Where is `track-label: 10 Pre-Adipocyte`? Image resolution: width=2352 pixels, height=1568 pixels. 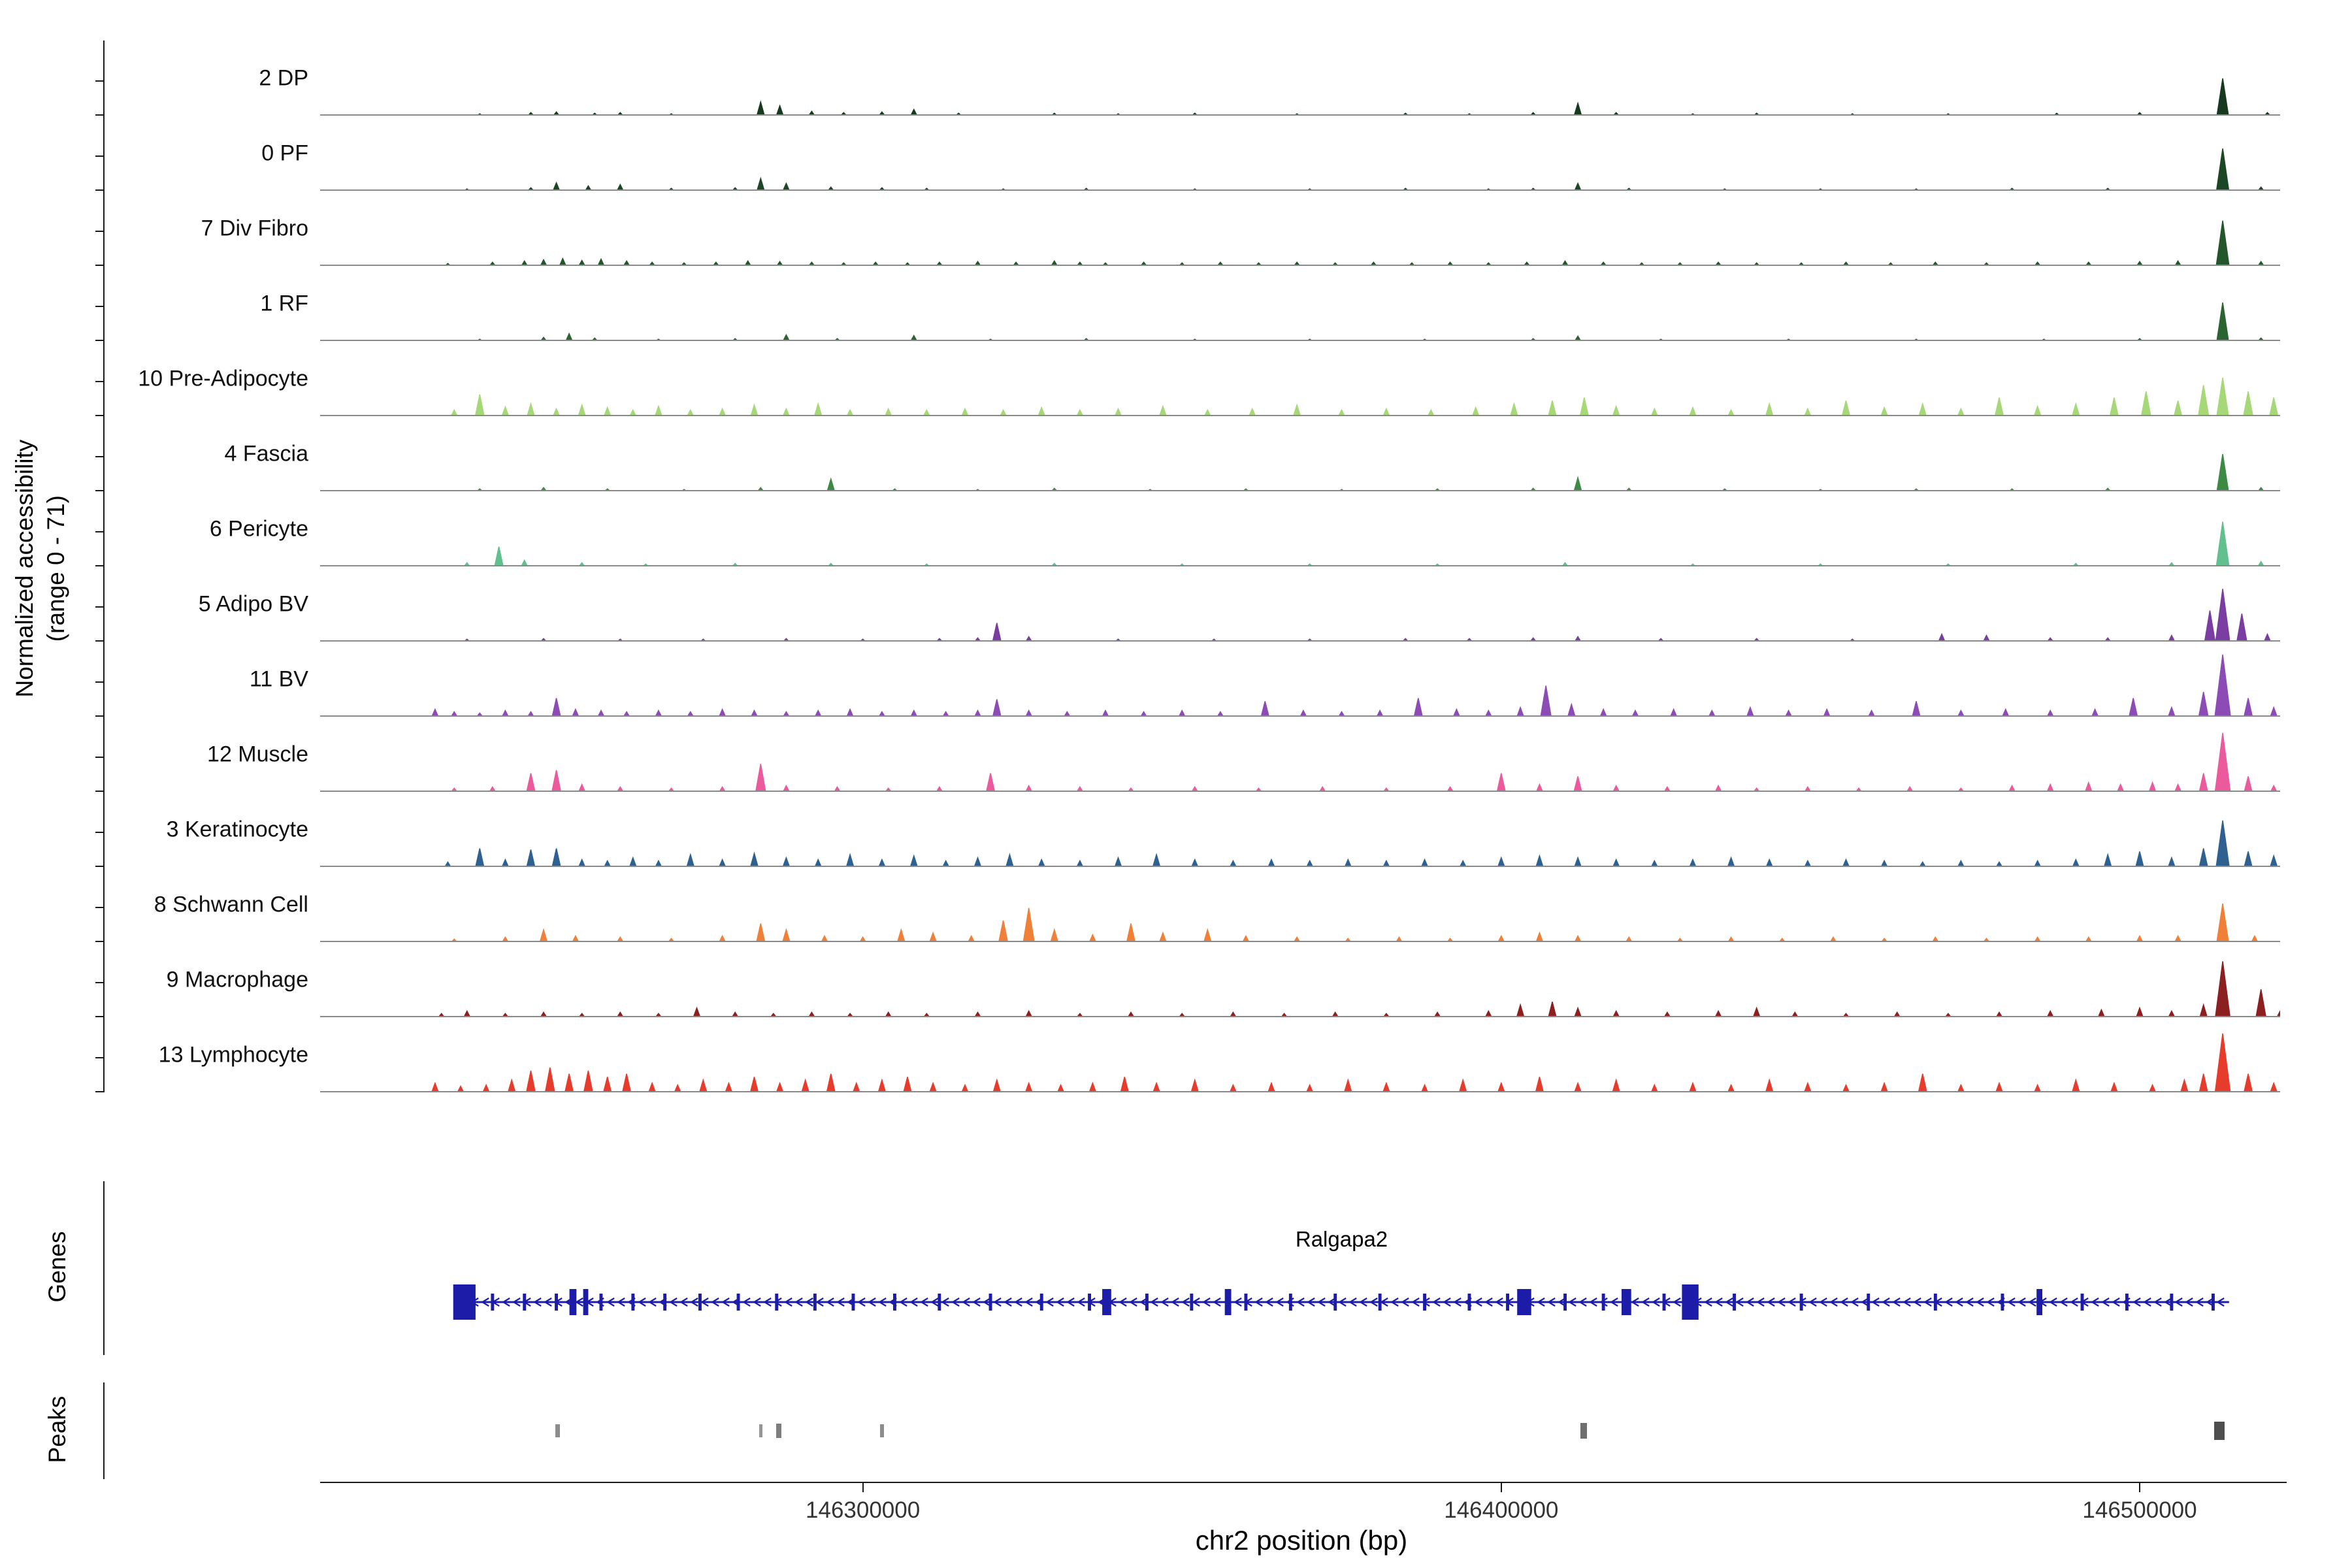 track-label: 10 Pre-Adipocyte is located at coordinates (223, 378).